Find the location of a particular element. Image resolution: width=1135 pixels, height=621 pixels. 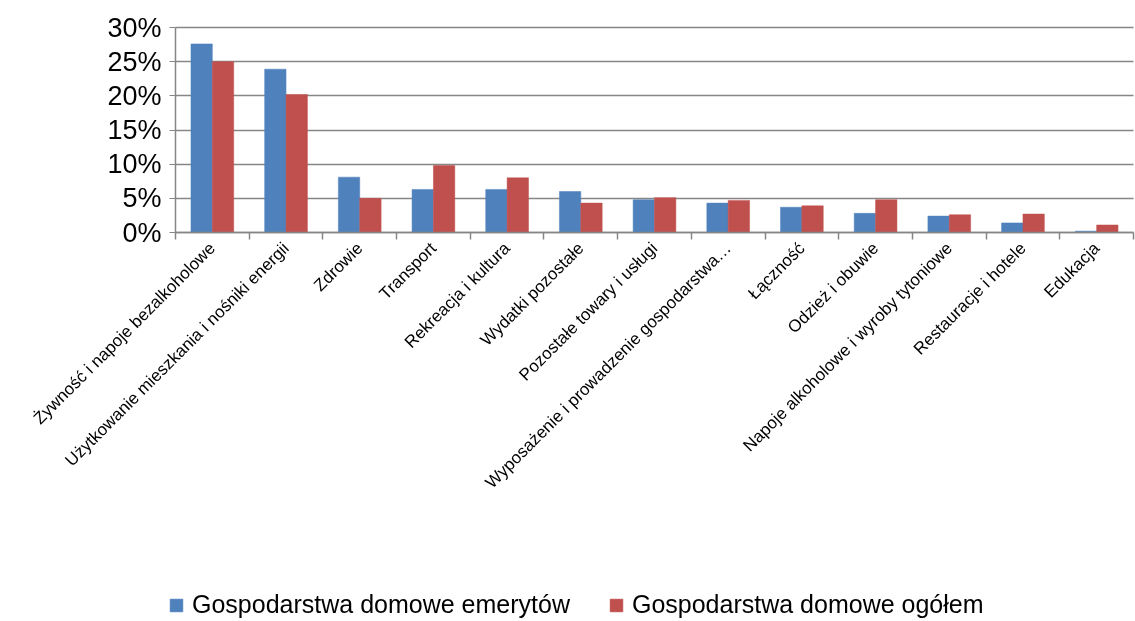

y-tick-label: 25% is located at coordinates (134, 61).